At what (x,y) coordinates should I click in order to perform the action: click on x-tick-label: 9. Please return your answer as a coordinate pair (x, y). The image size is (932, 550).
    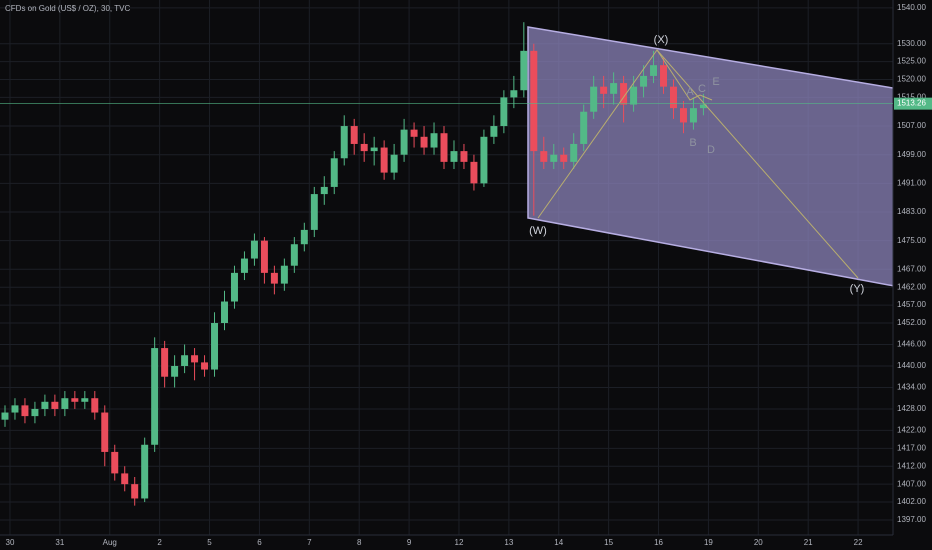
    Looking at the image, I should click on (409, 542).